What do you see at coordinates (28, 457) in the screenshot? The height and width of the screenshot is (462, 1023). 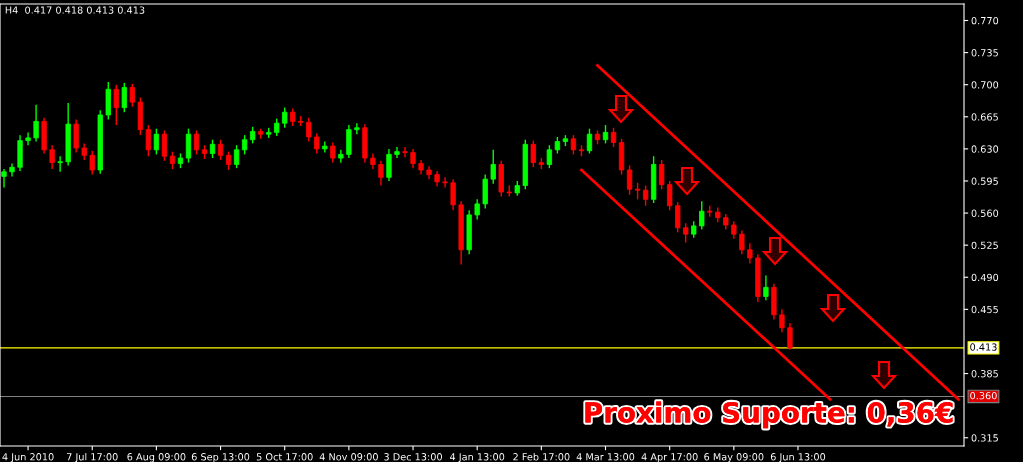 I see `x-tick-label: 4 Jun 2010` at bounding box center [28, 457].